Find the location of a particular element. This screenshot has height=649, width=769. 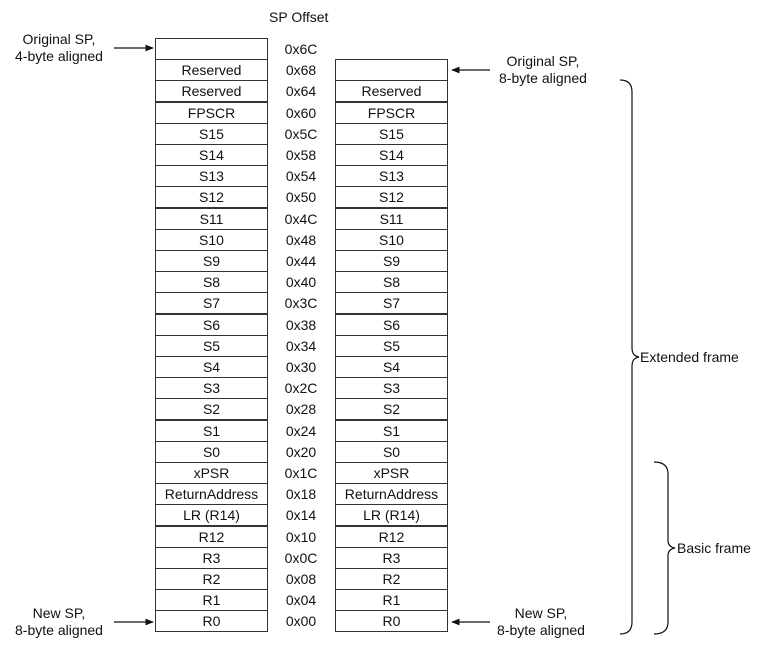

right_stack-cell: S5 is located at coordinates (391, 345).